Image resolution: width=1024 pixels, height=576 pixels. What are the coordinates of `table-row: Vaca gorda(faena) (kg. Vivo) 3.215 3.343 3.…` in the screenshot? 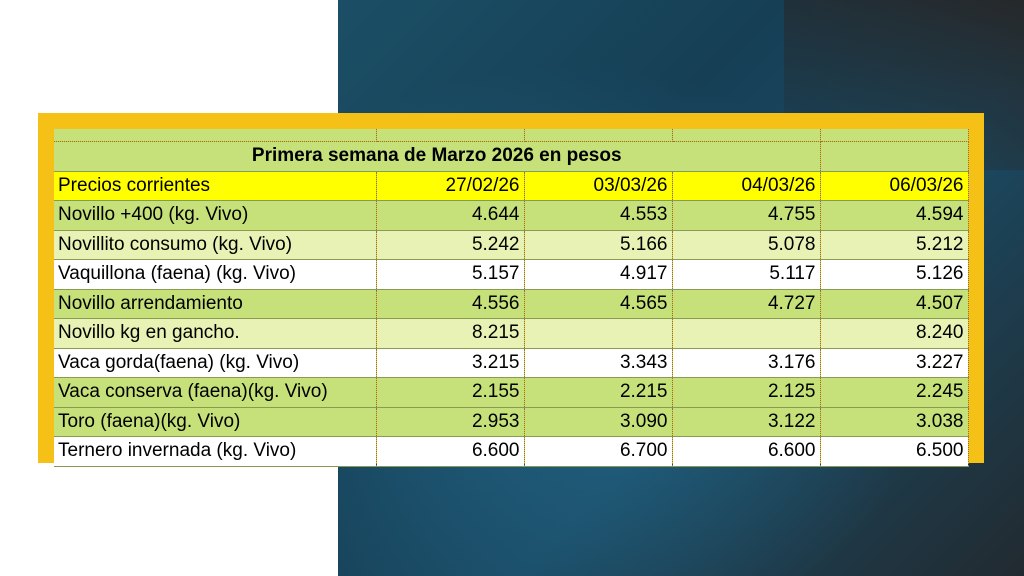 It's located at (511, 363).